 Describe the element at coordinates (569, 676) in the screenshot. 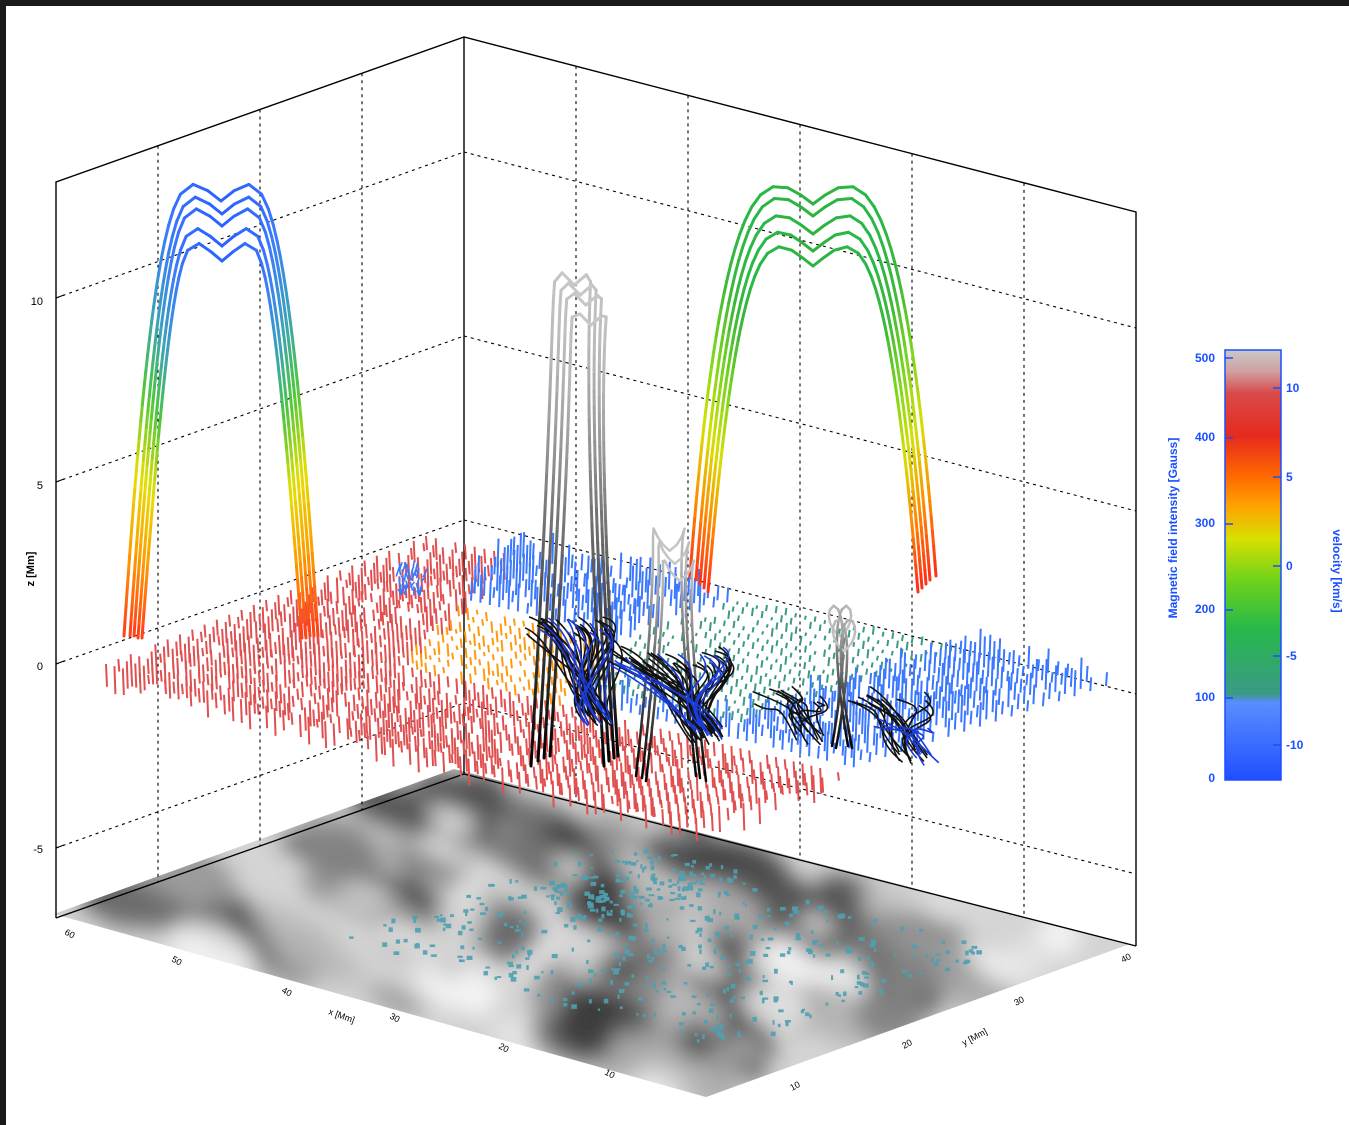

I see `field-line` at that location.